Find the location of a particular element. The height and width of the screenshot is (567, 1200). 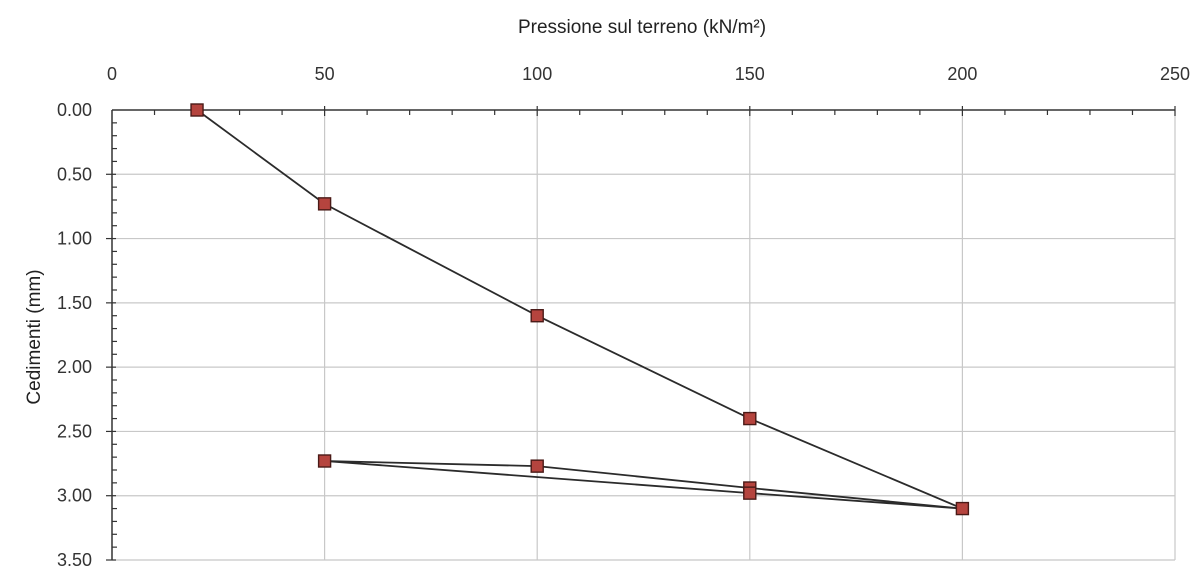

y-tick-label: 3.50 is located at coordinates (74, 558).